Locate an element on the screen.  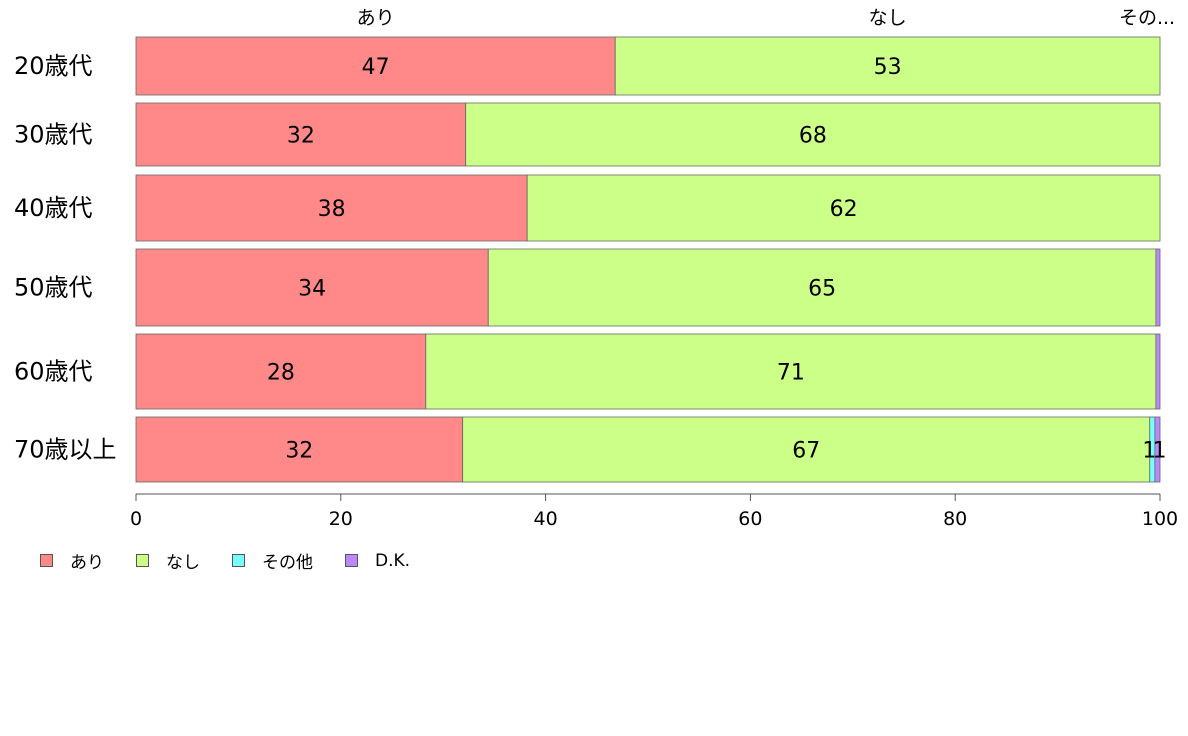
legend-label-nashi: なし is located at coordinates (183, 563).